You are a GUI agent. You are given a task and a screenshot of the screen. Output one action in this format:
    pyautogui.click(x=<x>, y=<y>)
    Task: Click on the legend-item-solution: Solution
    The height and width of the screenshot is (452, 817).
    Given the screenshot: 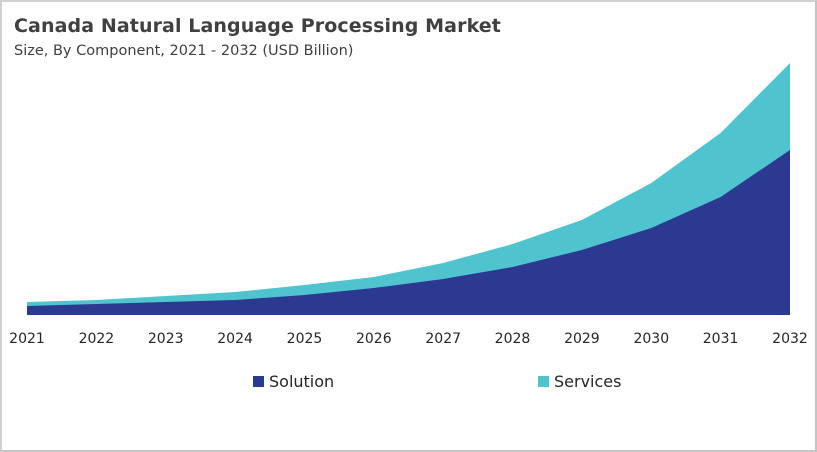 What is the action you would take?
    pyautogui.click(x=293, y=381)
    